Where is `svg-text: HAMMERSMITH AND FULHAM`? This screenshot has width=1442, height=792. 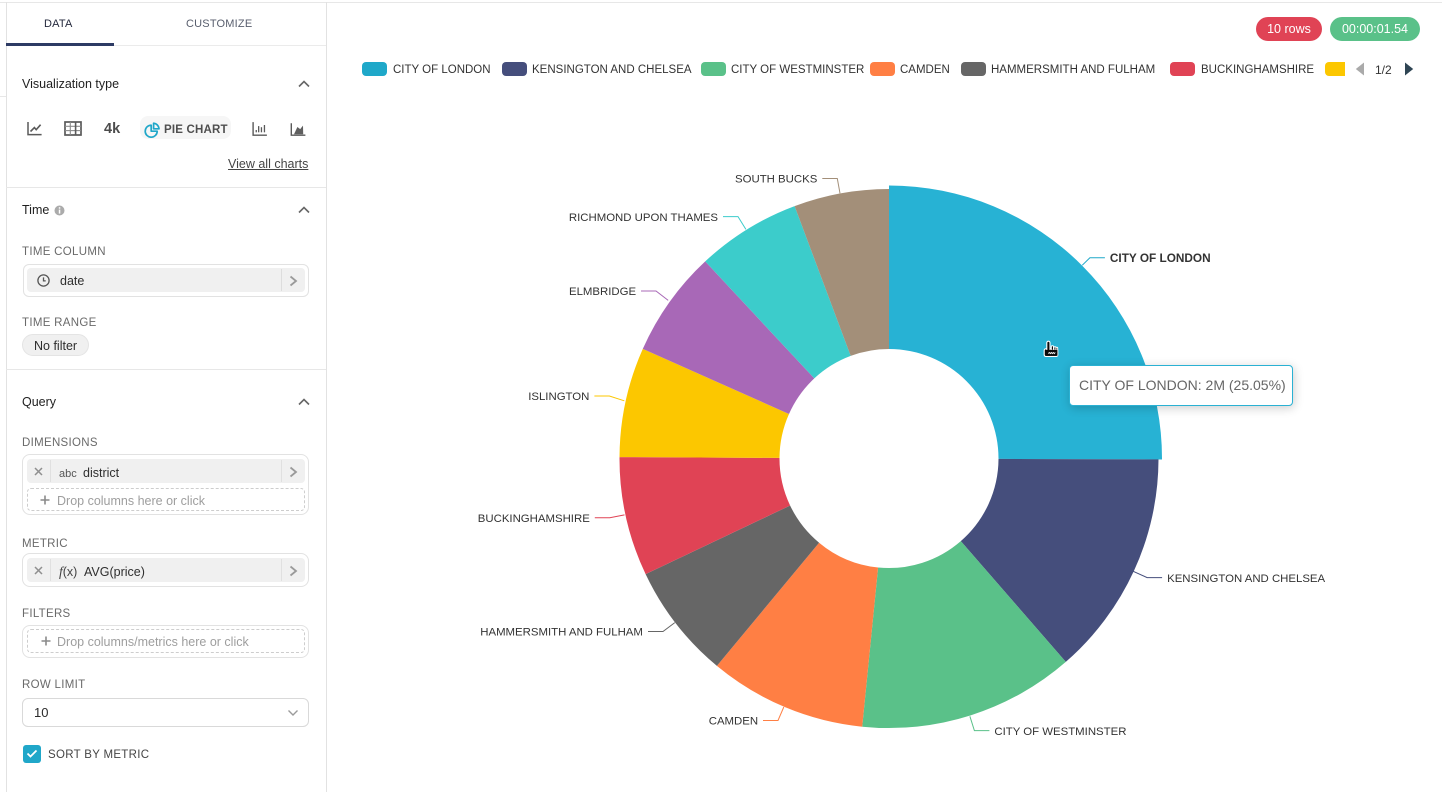
svg-text: HAMMERSMITH AND FULHAM is located at coordinates (561, 633).